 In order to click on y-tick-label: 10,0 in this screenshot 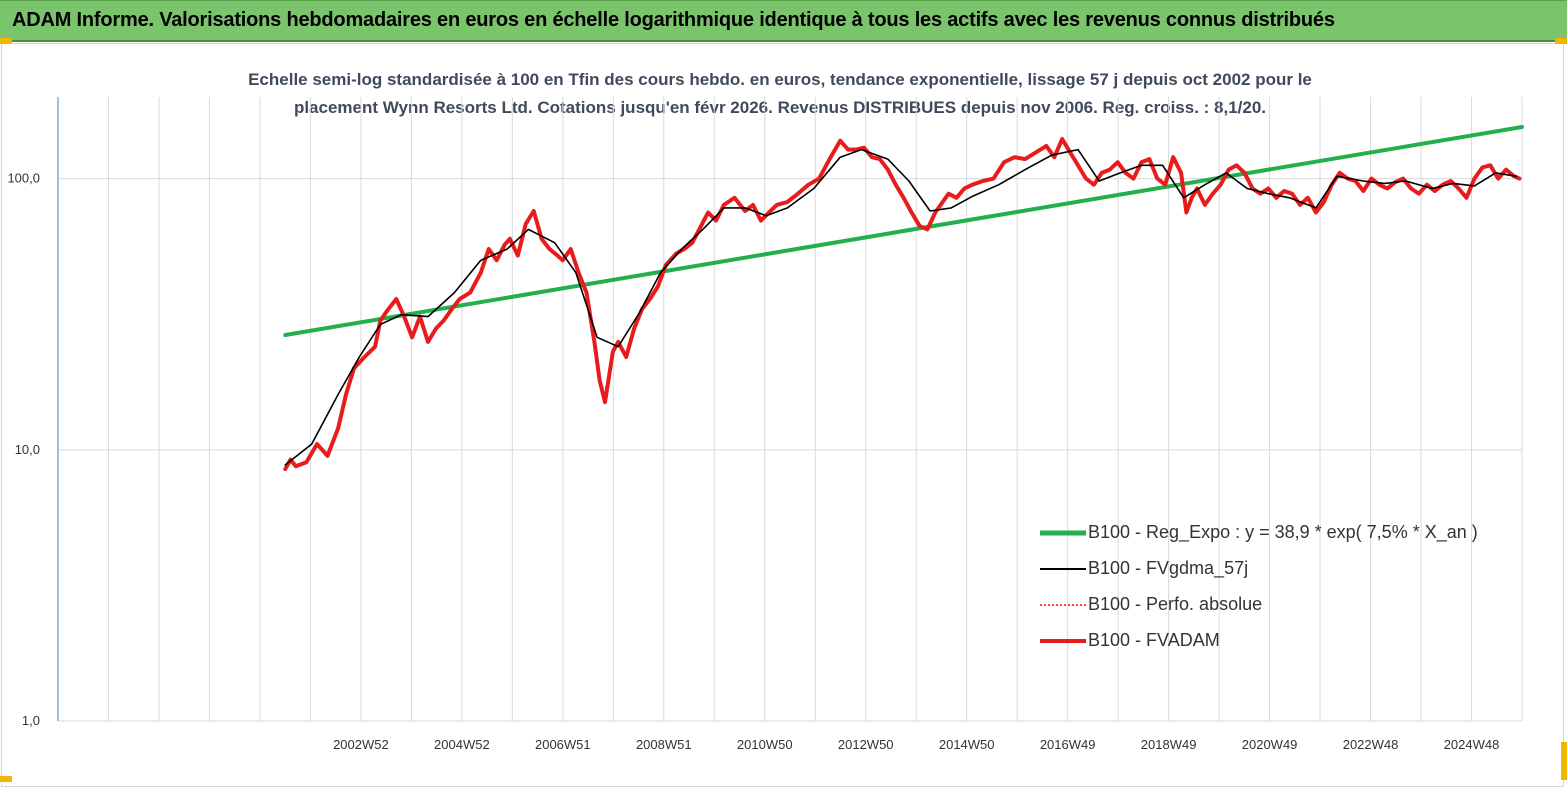, I will do `click(27, 449)`.